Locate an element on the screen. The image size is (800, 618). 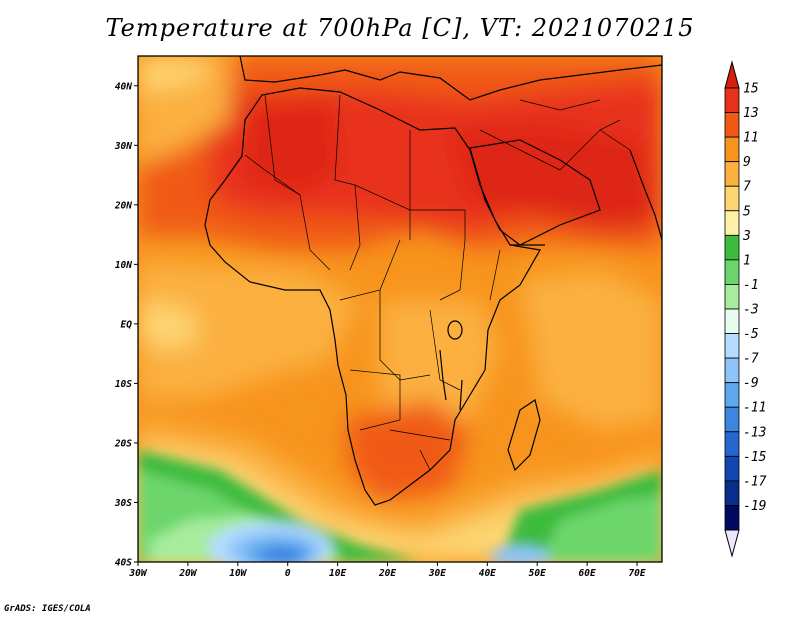
x-tick-label: 70E is located at coordinates (636, 573).